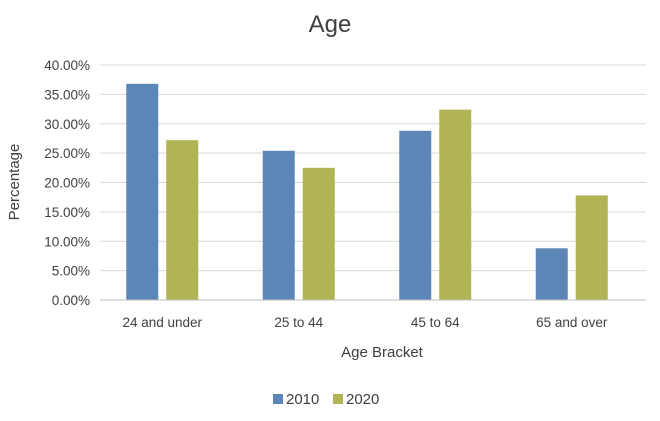 The height and width of the screenshot is (421, 660). What do you see at coordinates (14, 182) in the screenshot?
I see `y-axis-title: Percentage` at bounding box center [14, 182].